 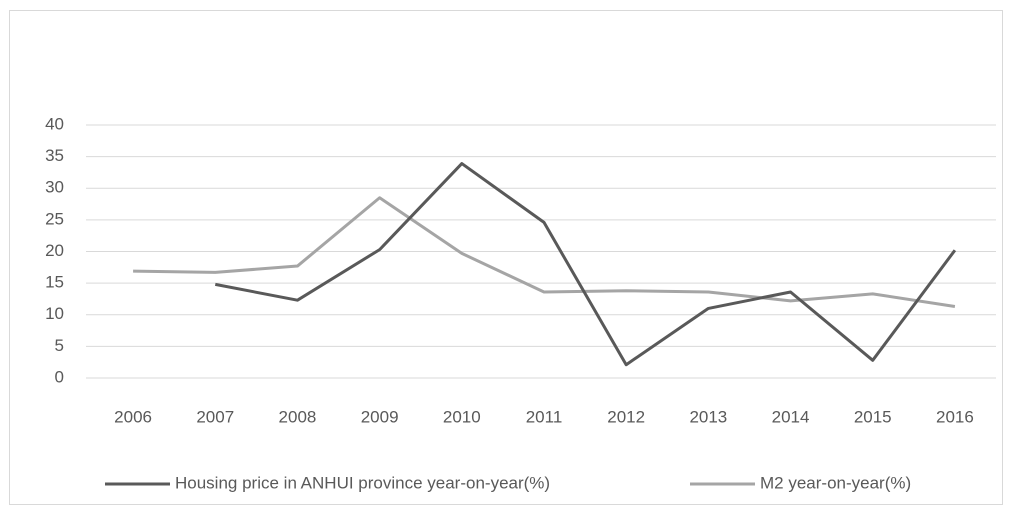 What do you see at coordinates (462, 416) in the screenshot?
I see `x-tick-label: 2010` at bounding box center [462, 416].